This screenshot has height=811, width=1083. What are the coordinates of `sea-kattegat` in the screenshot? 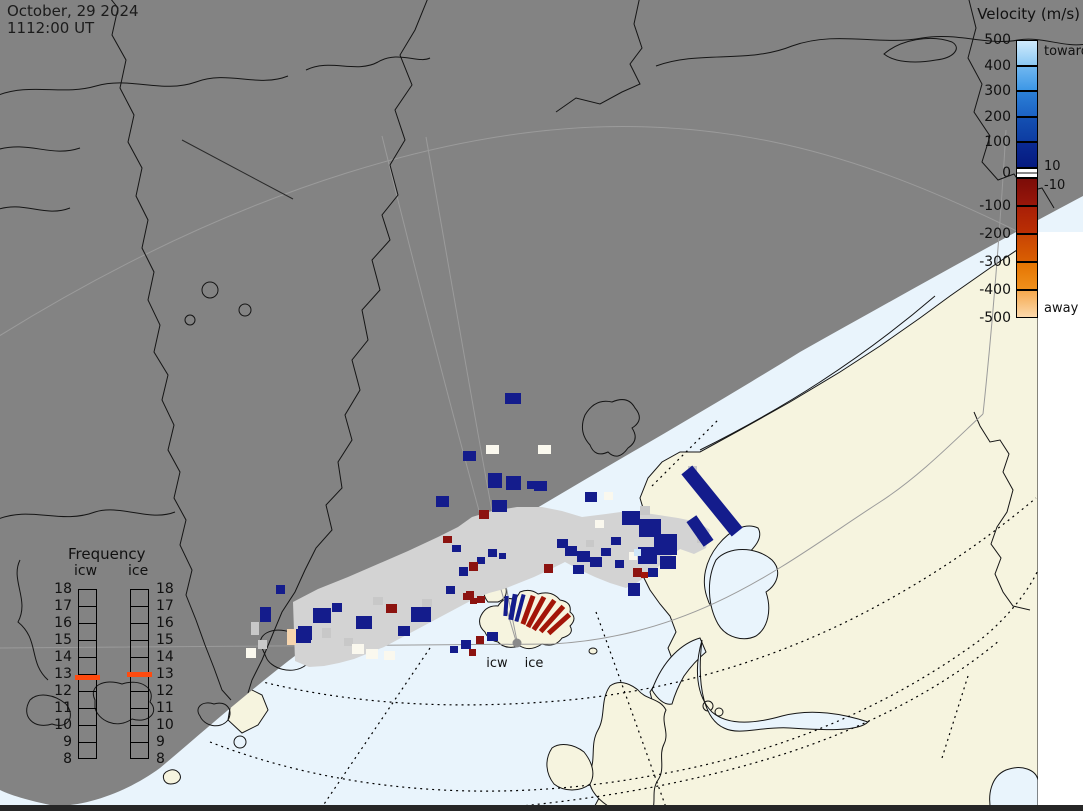 It's located at (679, 671).